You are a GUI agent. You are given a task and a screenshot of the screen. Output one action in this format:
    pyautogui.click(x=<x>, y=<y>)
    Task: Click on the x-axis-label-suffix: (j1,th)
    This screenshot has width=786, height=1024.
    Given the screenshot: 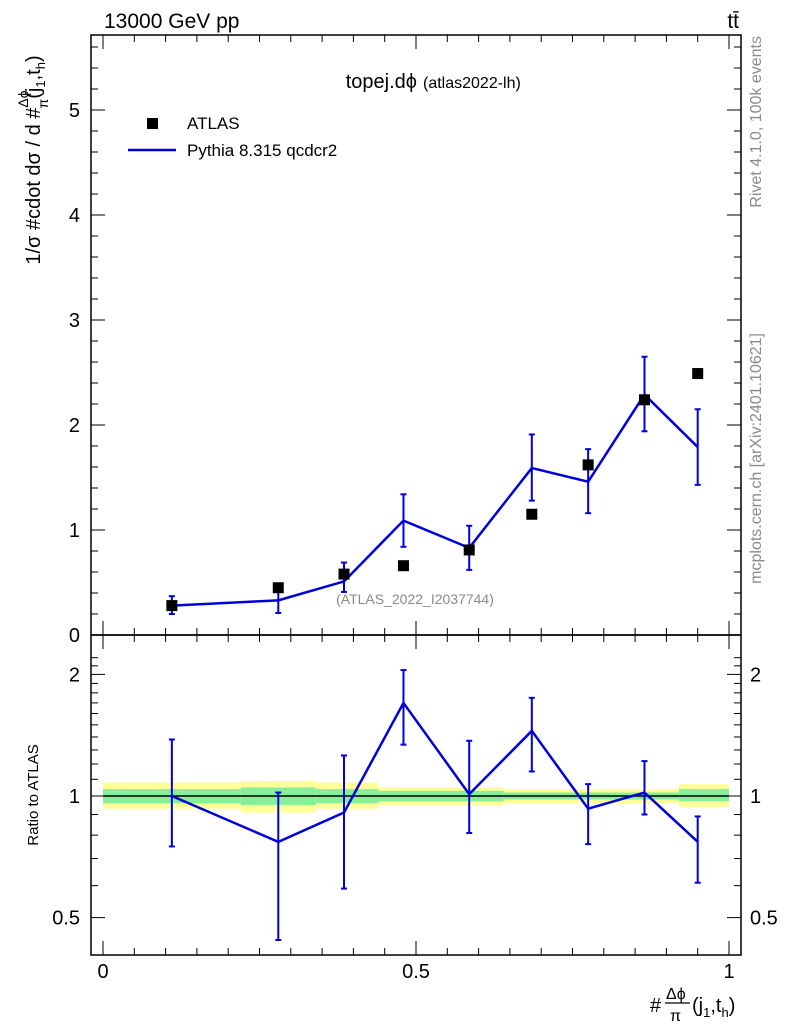 What is the action you would take?
    pyautogui.click(x=713, y=1007)
    